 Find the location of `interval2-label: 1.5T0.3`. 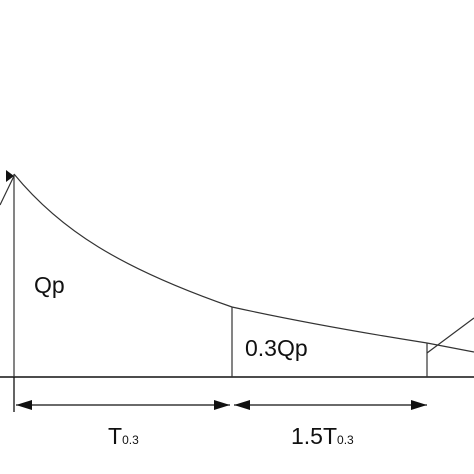

interval2-label: 1.5T0.3 is located at coordinates (322, 436).